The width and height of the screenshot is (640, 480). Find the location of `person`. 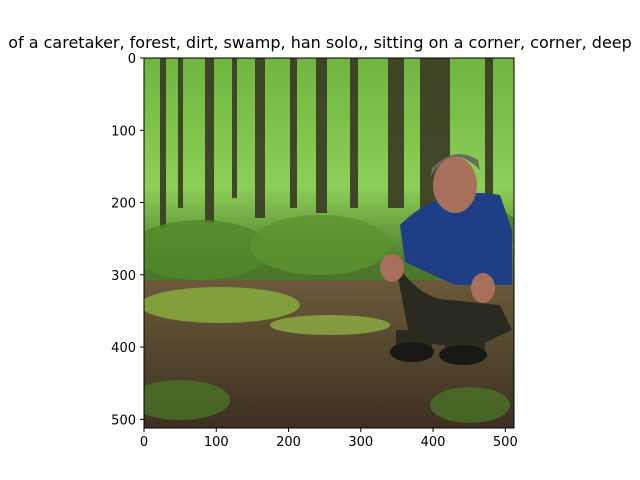

person is located at coordinates (446, 259).